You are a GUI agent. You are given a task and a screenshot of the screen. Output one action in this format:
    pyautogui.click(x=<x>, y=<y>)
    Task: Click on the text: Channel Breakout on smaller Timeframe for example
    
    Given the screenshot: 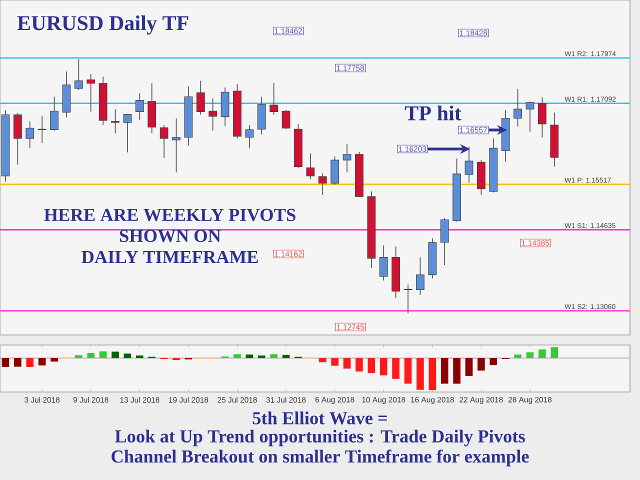 What is the action you would take?
    pyautogui.click(x=320, y=458)
    